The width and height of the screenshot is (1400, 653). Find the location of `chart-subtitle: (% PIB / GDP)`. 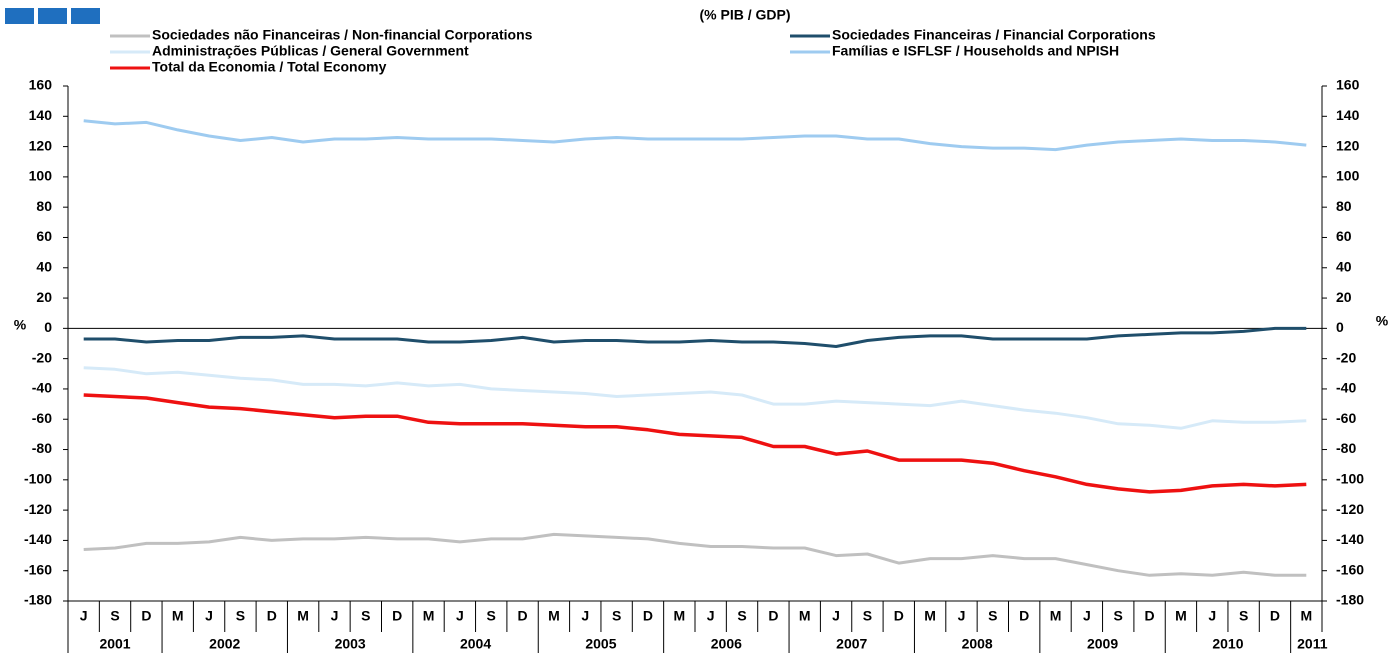

chart-subtitle: (% PIB / GDP) is located at coordinates (744, 15).